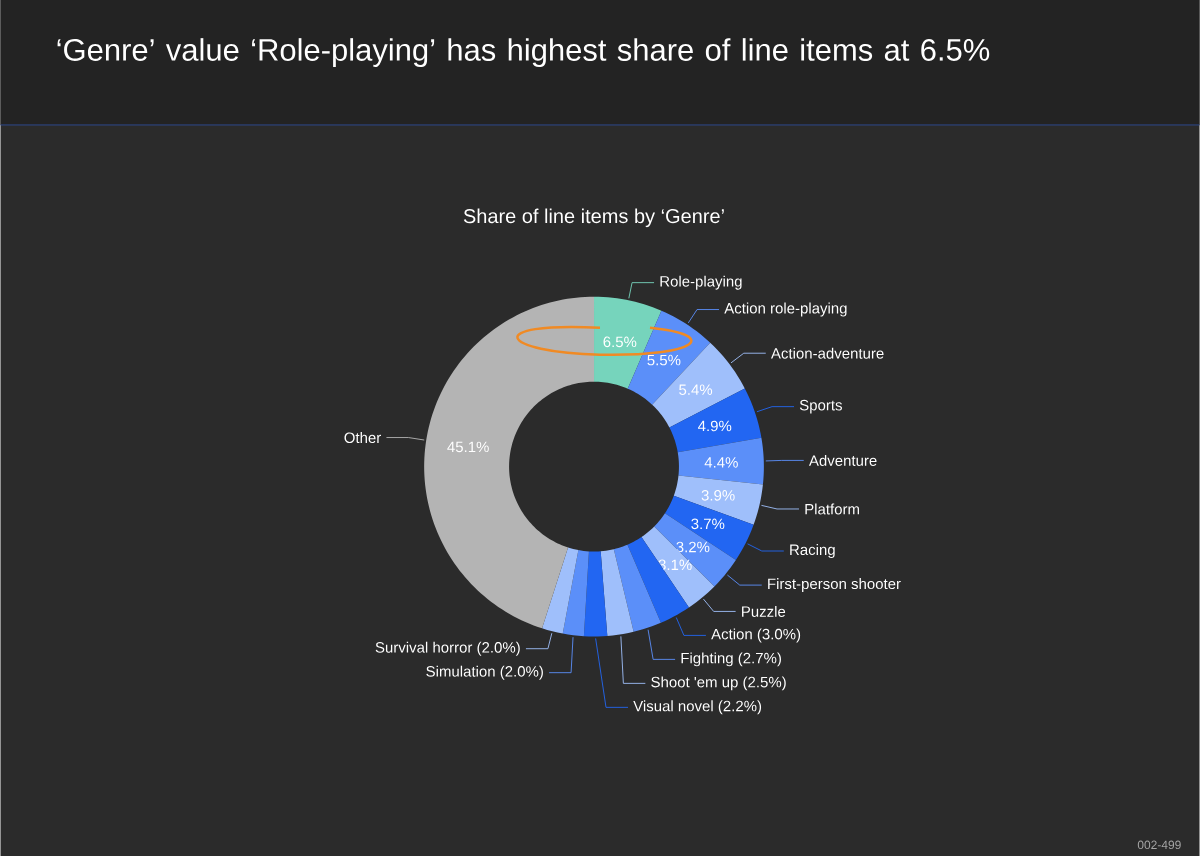 The height and width of the screenshot is (856, 1200). Describe the element at coordinates (731, 659) in the screenshot. I see `slice-label: Fighting (2.7%)` at that location.